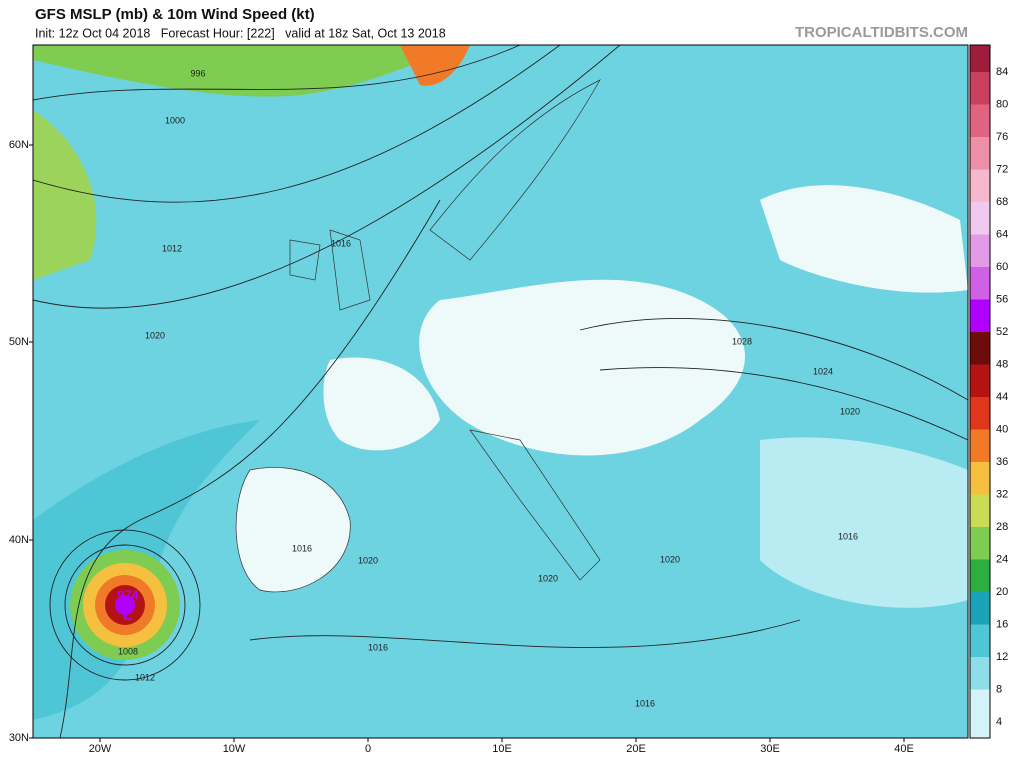 The width and height of the screenshot is (1024, 762). What do you see at coordinates (234, 749) in the screenshot?
I see `lon-label: 10W` at bounding box center [234, 749].